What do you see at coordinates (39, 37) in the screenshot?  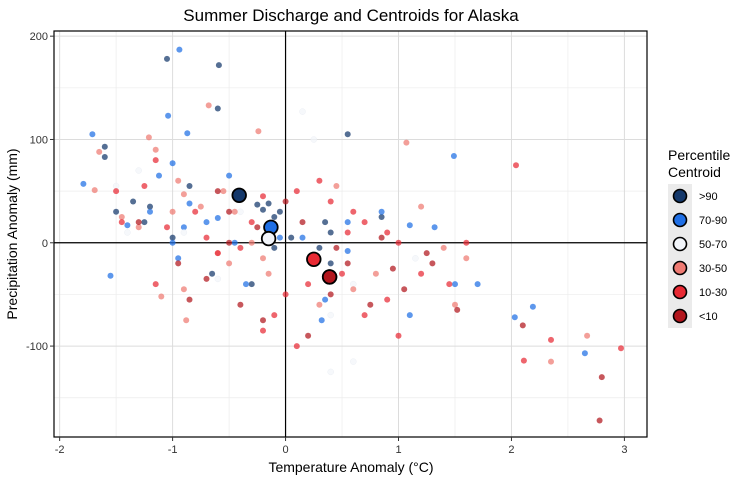 I see `y-tick-label: 200` at bounding box center [39, 37].